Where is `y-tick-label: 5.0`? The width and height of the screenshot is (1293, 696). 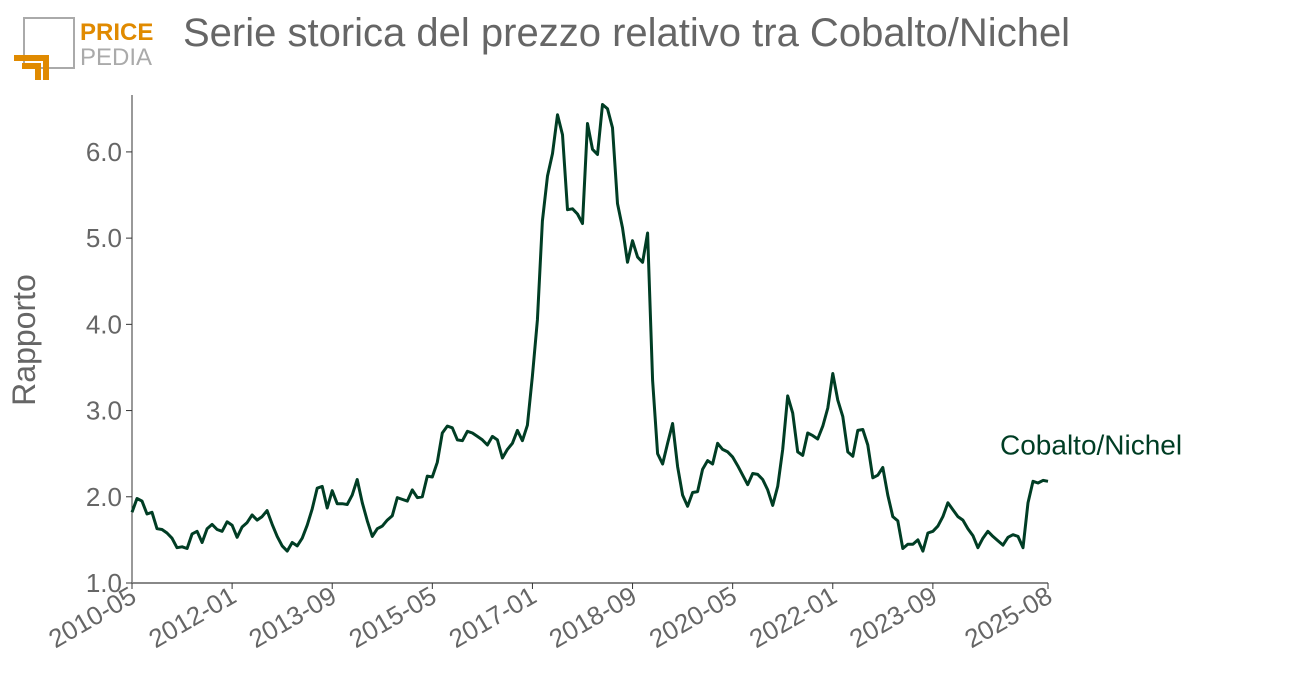 y-tick-label: 5.0 is located at coordinates (104, 238).